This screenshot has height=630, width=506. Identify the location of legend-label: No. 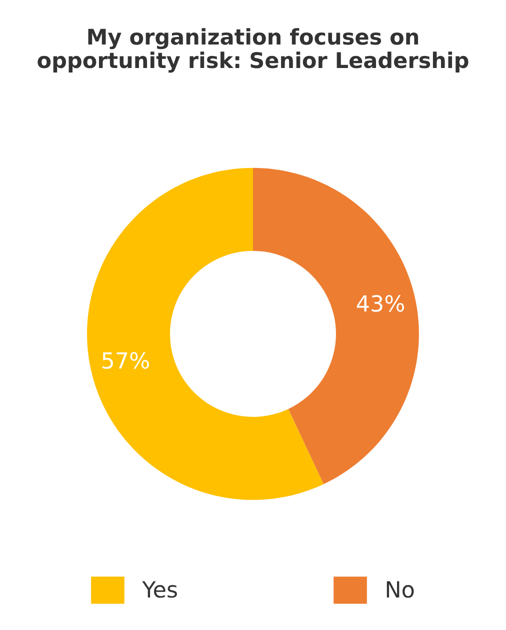
(400, 589).